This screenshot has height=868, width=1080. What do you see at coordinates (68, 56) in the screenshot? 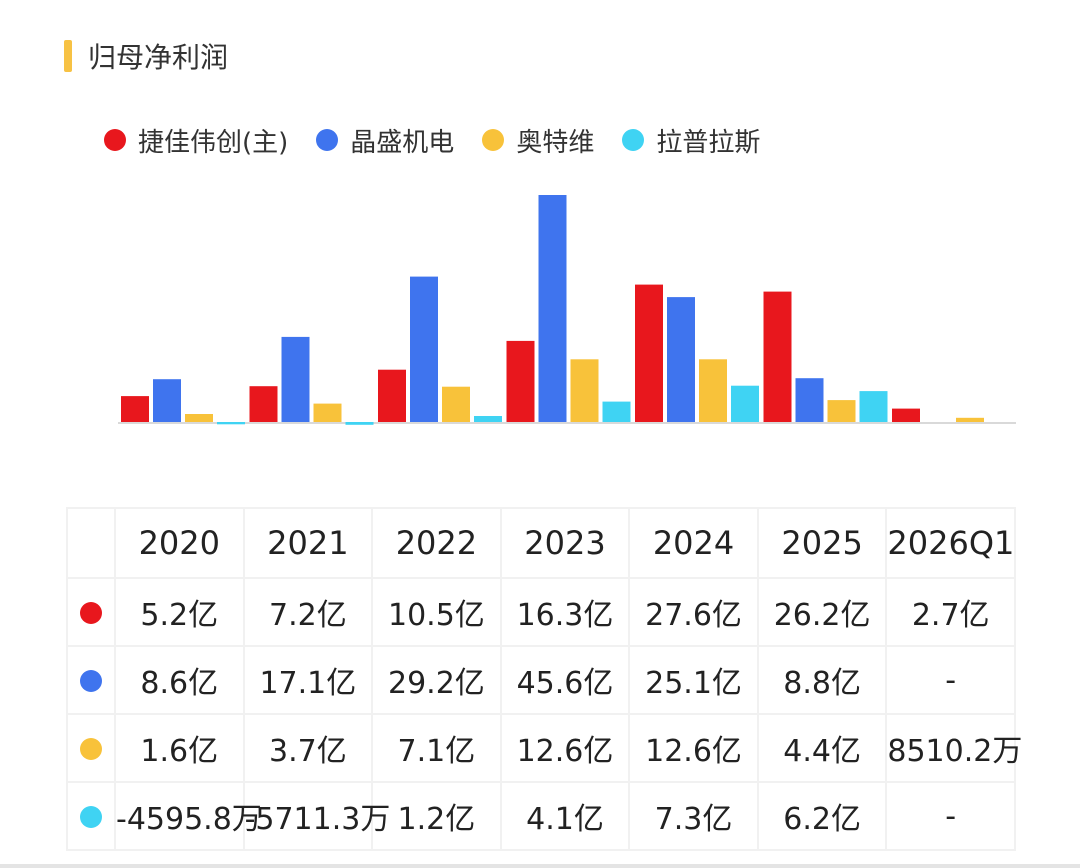
I see `title-accent-bar` at bounding box center [68, 56].